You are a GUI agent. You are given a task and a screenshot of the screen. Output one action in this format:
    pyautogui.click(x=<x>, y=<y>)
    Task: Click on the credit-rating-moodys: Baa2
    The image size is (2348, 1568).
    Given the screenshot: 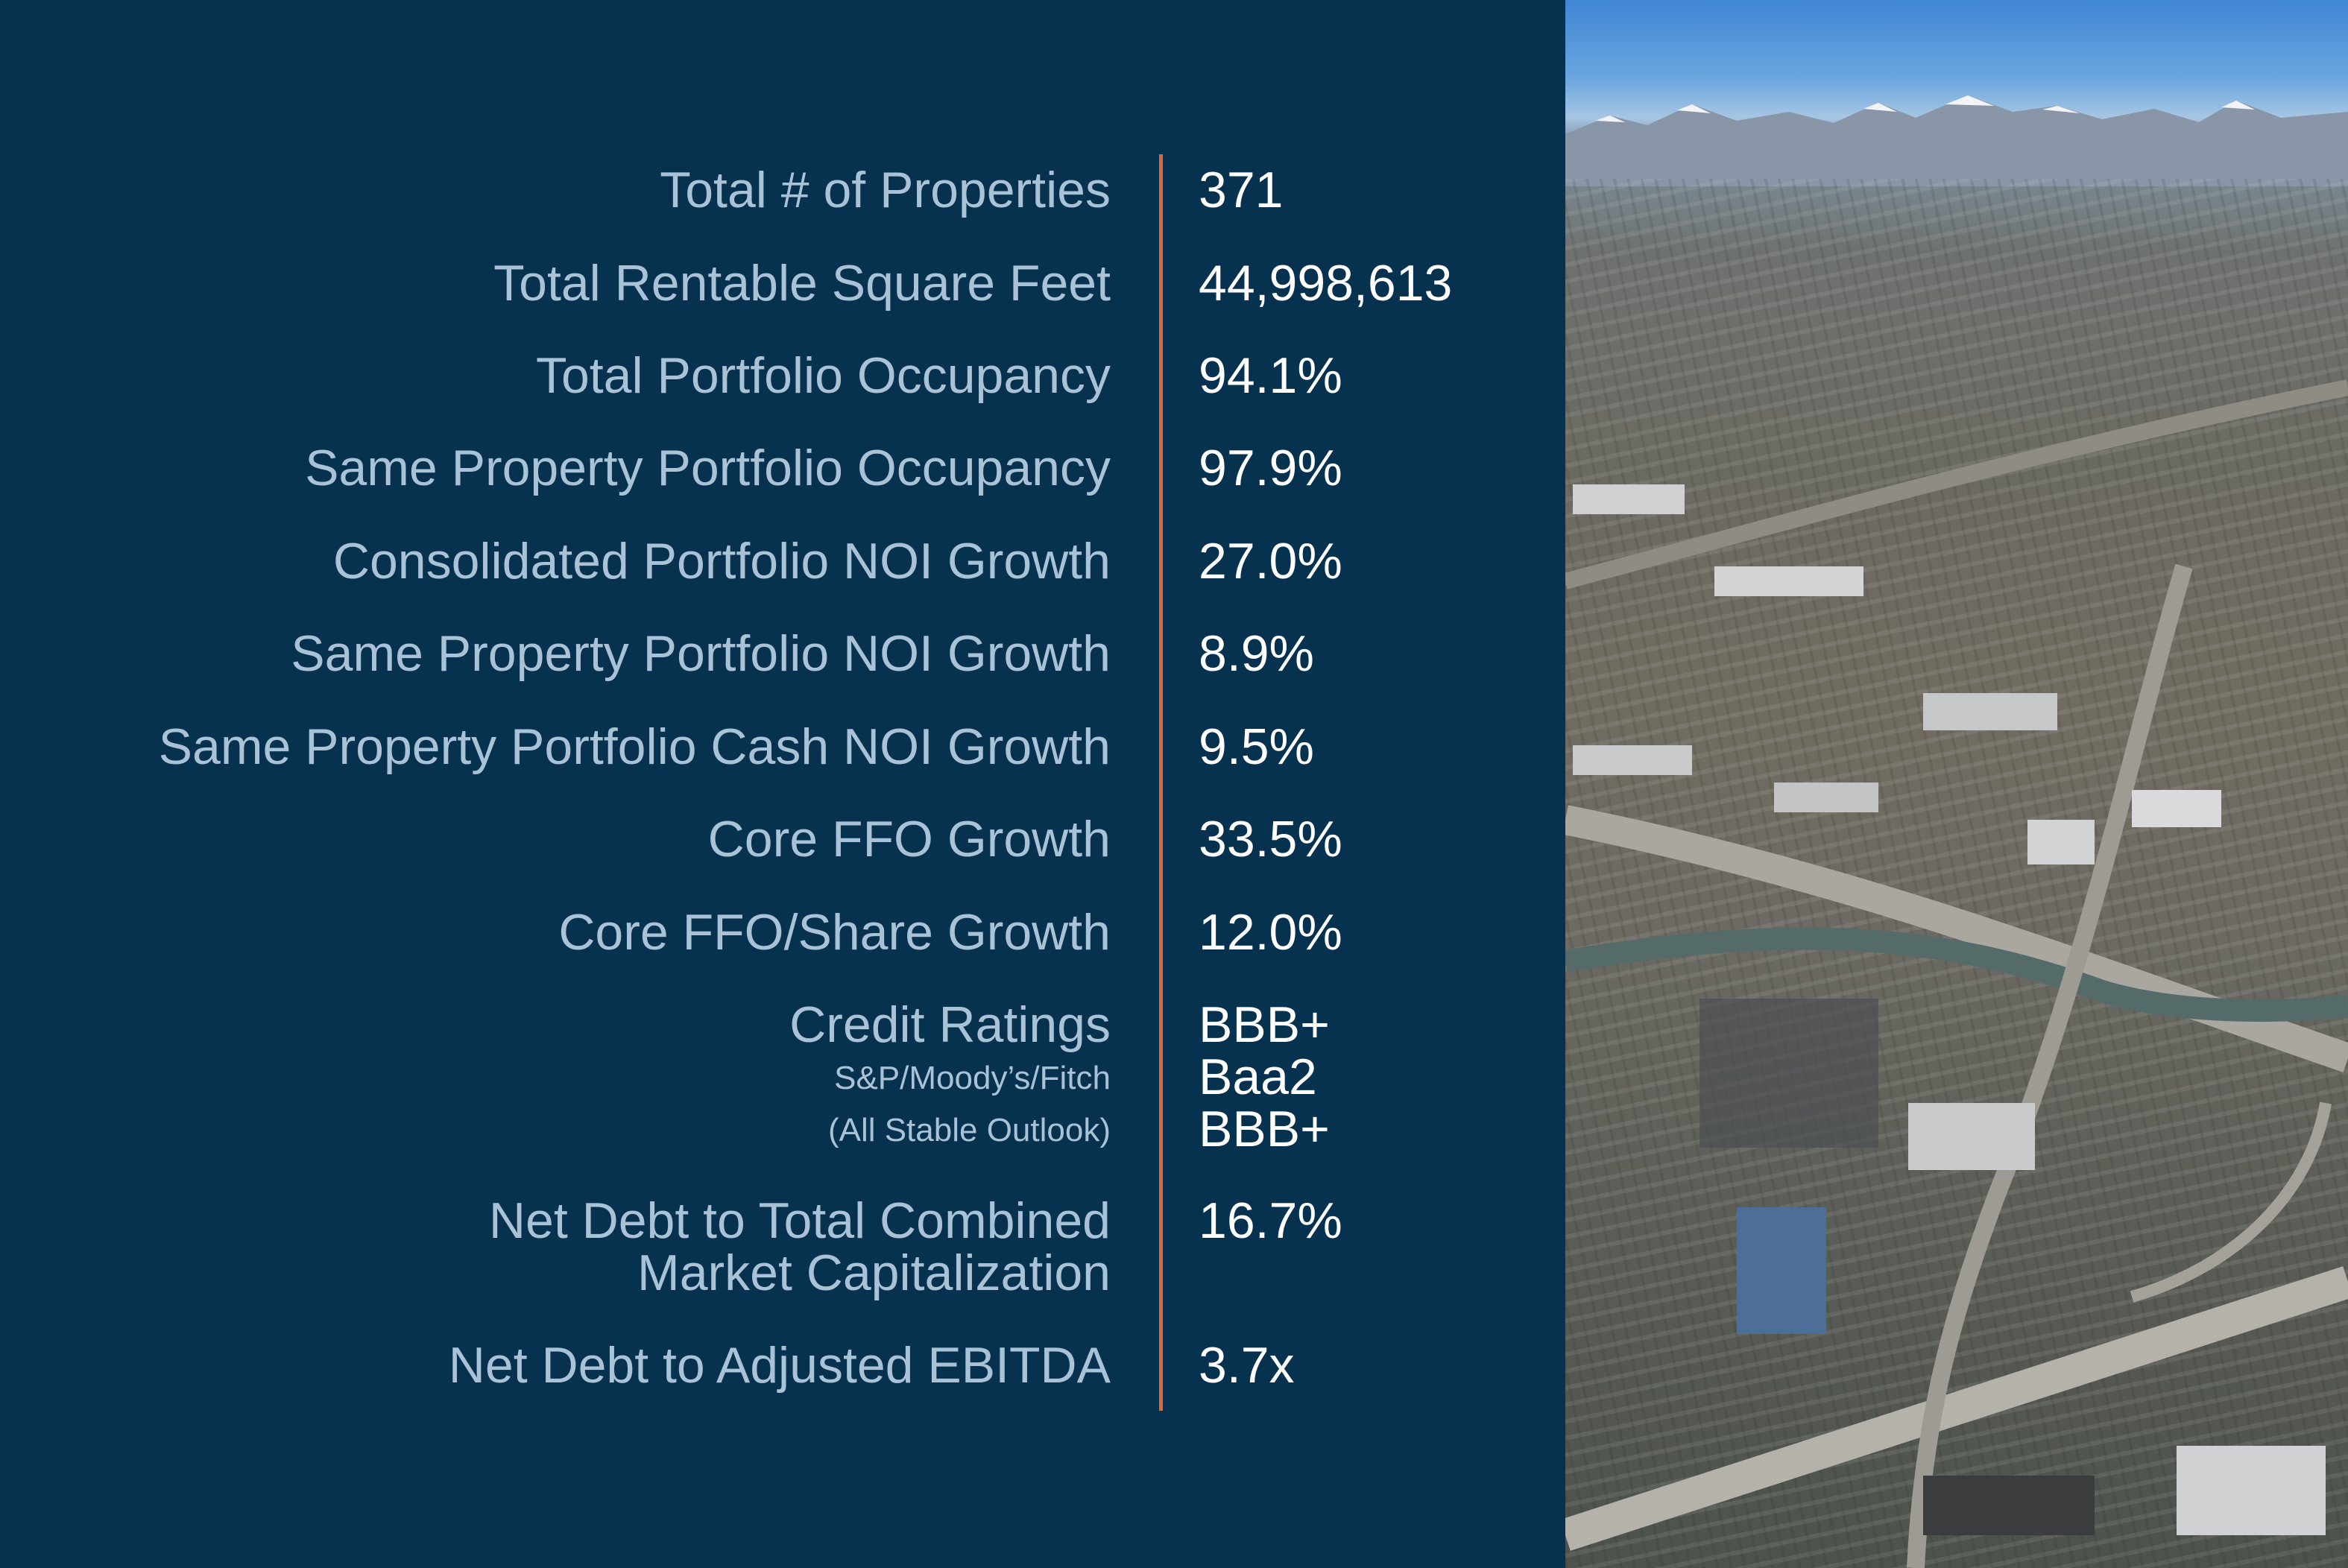 What is the action you would take?
    pyautogui.click(x=1258, y=1077)
    